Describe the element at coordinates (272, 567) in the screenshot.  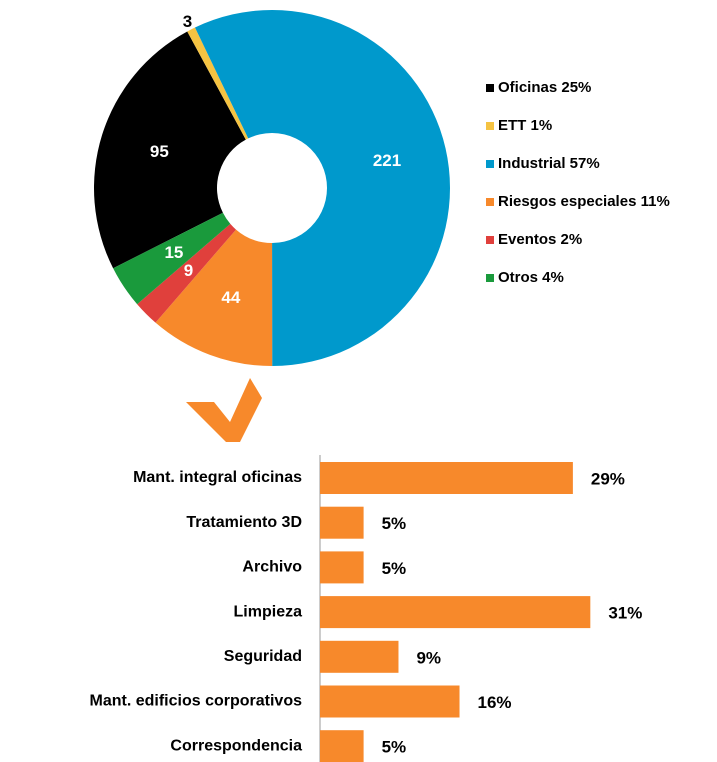
I see `category-label: Archivo` at that location.